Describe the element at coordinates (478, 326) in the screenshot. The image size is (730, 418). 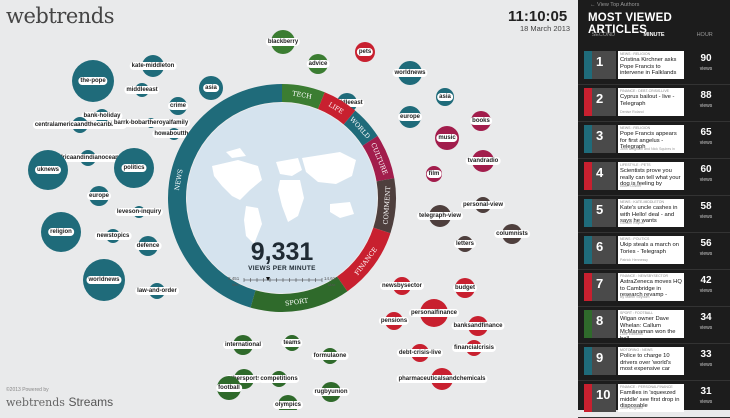
I see `topic-bubble-label: banksandfinance` at that location.